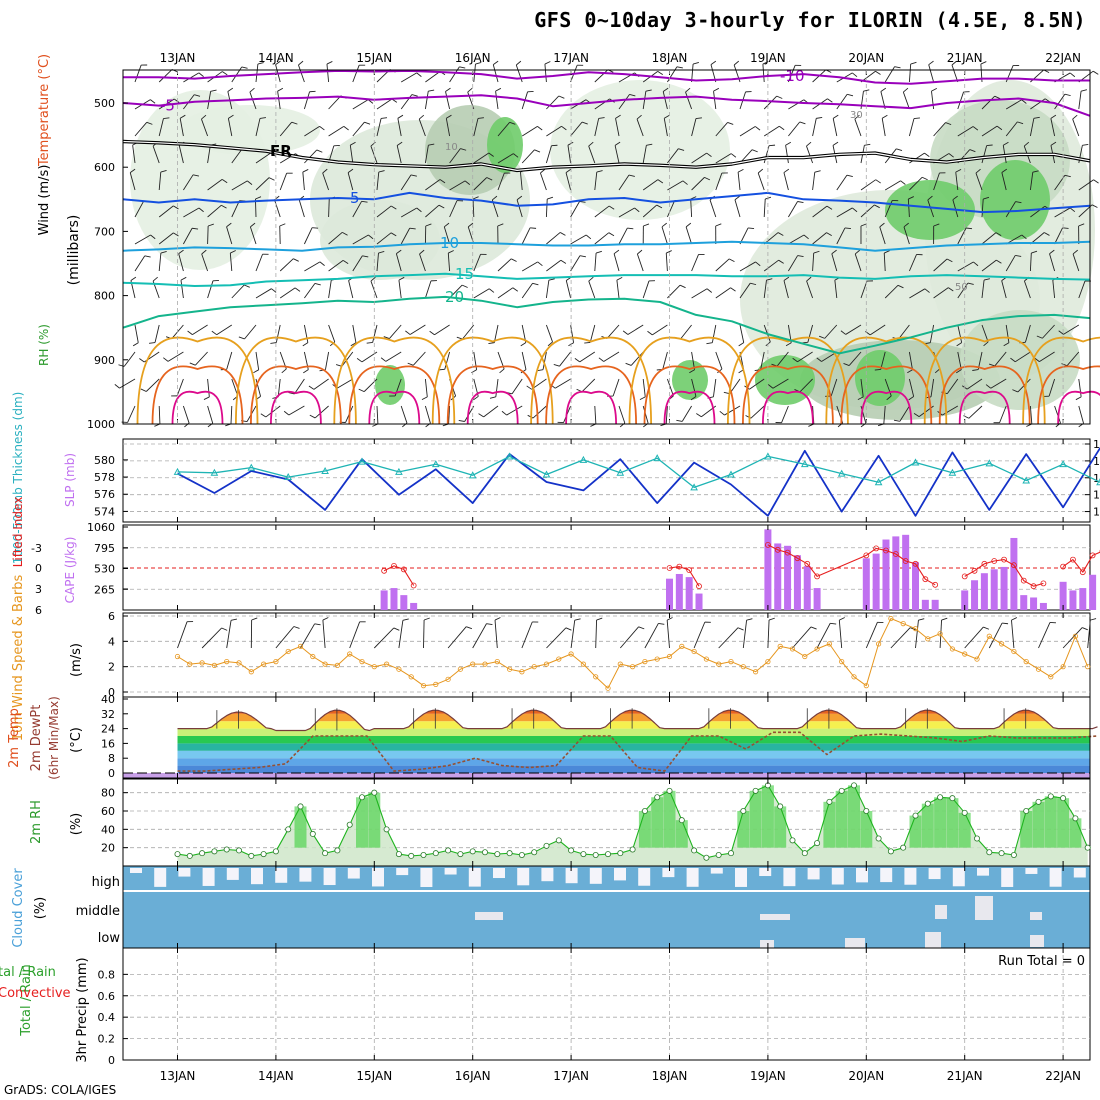 The image size is (1100, 1100). What do you see at coordinates (1063, 823) in the screenshot?
I see `rh-high-fill` at bounding box center [1063, 823].